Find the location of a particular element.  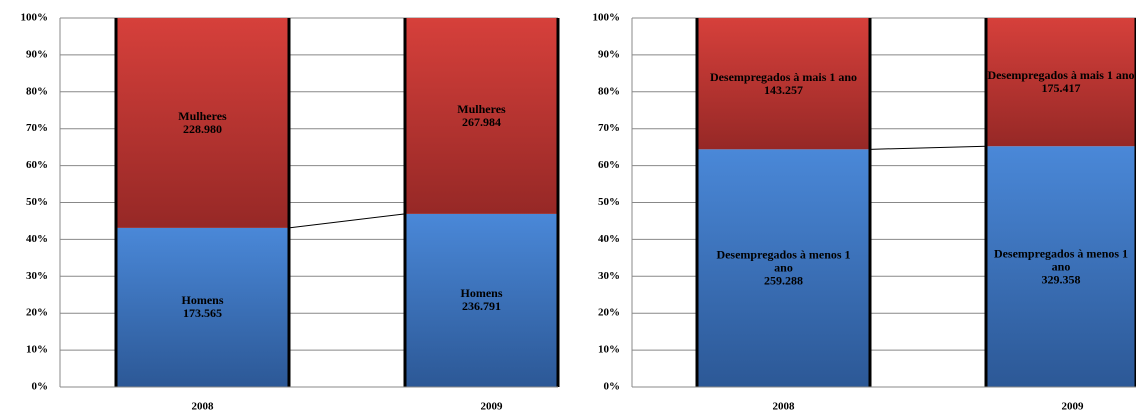

data-label-value: 143.257 is located at coordinates (783, 89).